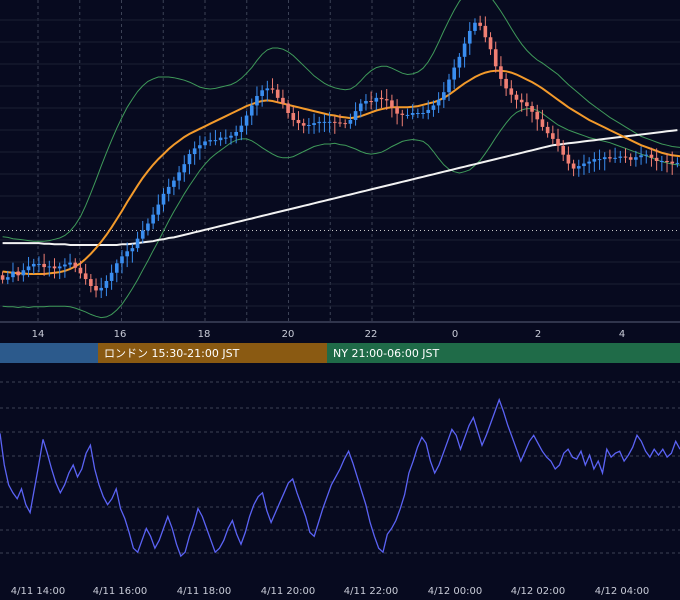 This screenshot has width=680, height=600. I want to click on indicator-x-tick-label: 4/12 02:00, so click(538, 591).